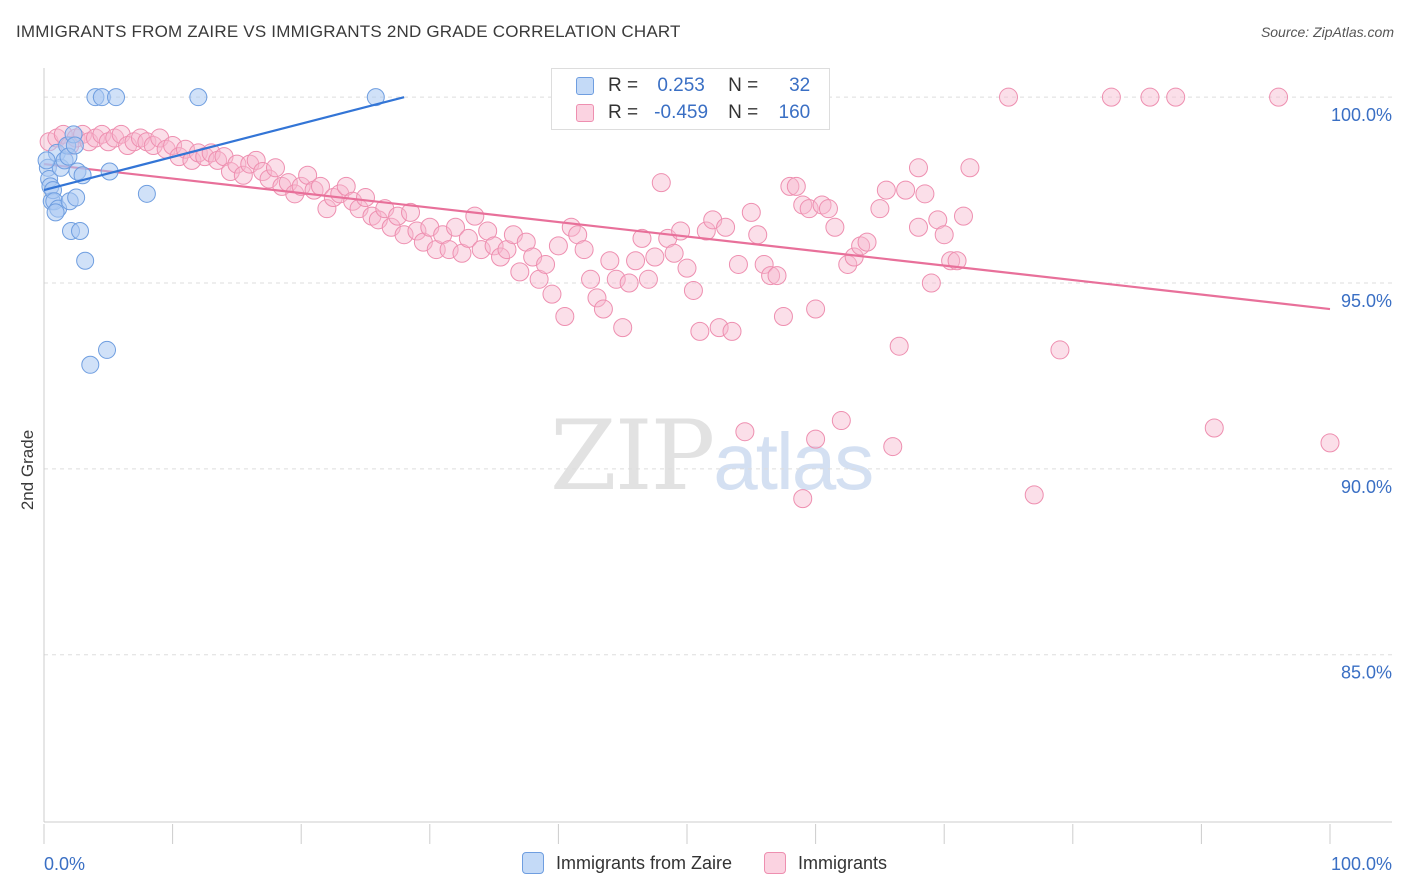 This screenshot has height=892, width=1406. I want to click on watermark: ZIPatlas, so click(712, 456).